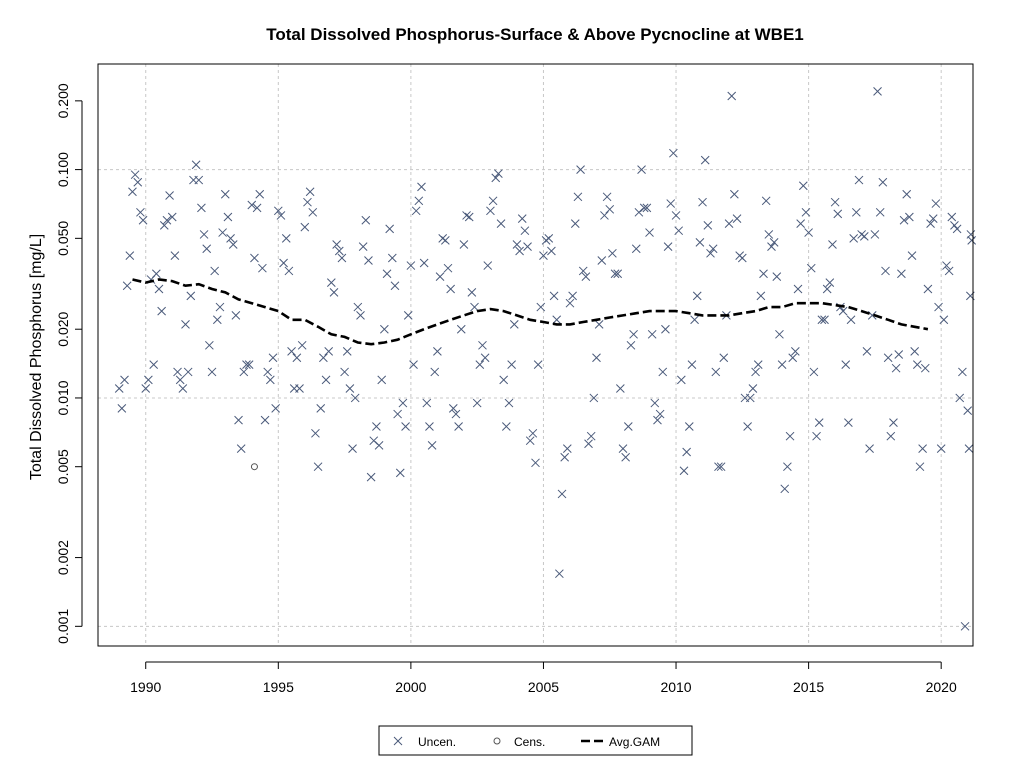 The width and height of the screenshot is (1024, 768). What do you see at coordinates (634, 742) in the screenshot?
I see `legend-gam-label: Avg.GAM` at bounding box center [634, 742].